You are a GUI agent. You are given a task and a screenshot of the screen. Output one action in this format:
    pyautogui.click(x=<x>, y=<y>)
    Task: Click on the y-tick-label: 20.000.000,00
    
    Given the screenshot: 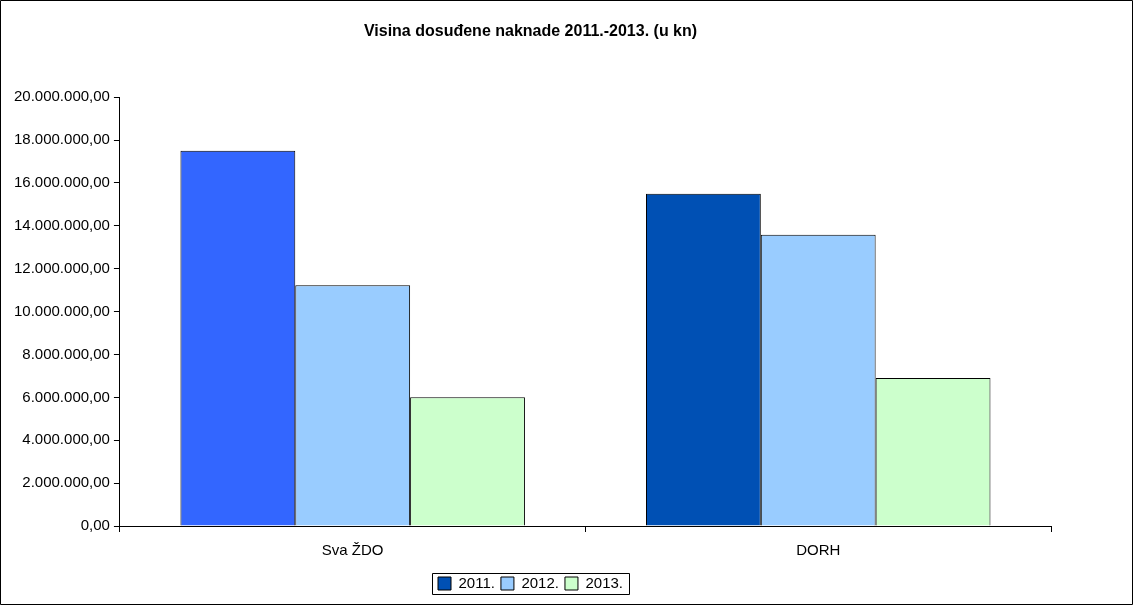 What is the action you would take?
    pyautogui.click(x=61, y=96)
    